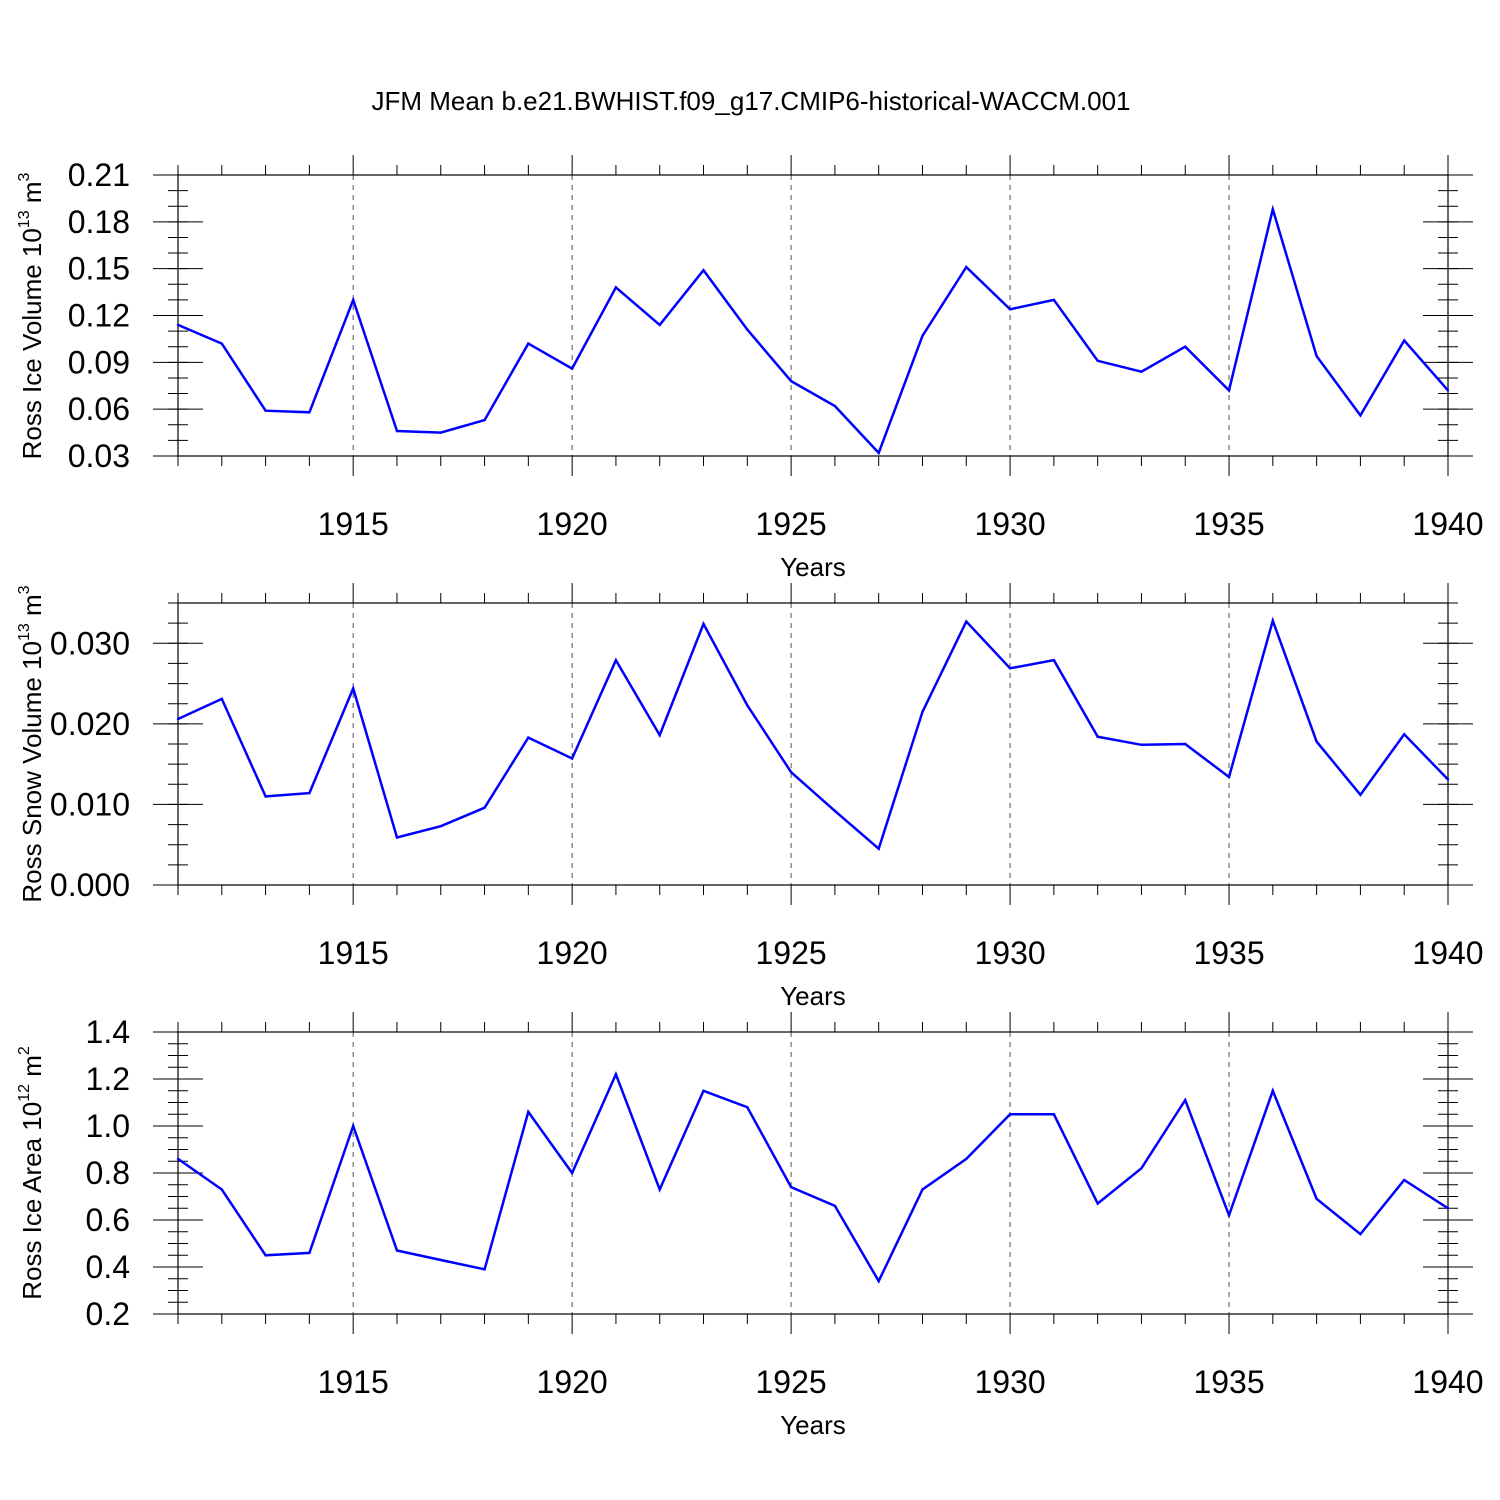 The image size is (1500, 1500). I want to click on y-tick-label: 0.09, so click(99, 362).